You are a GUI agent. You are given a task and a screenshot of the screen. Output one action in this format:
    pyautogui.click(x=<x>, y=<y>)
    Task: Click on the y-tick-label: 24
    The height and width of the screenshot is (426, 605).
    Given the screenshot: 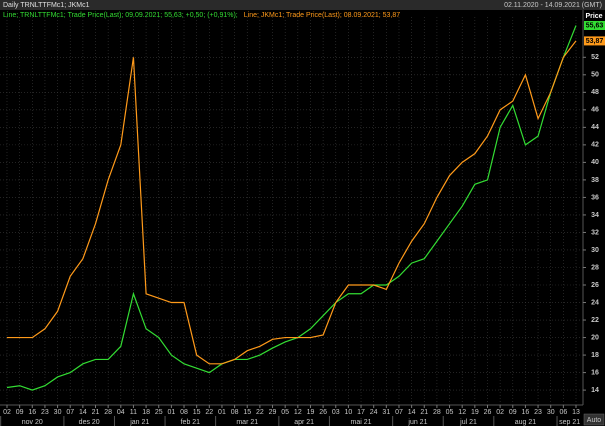 What is the action you would take?
    pyautogui.click(x=595, y=302)
    